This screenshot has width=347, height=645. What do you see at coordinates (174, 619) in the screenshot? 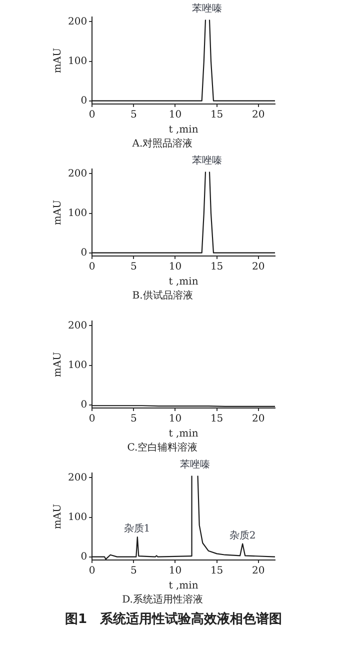
I see `caption: 图1 系统适用性试验高效液相色谱图` at bounding box center [174, 619].